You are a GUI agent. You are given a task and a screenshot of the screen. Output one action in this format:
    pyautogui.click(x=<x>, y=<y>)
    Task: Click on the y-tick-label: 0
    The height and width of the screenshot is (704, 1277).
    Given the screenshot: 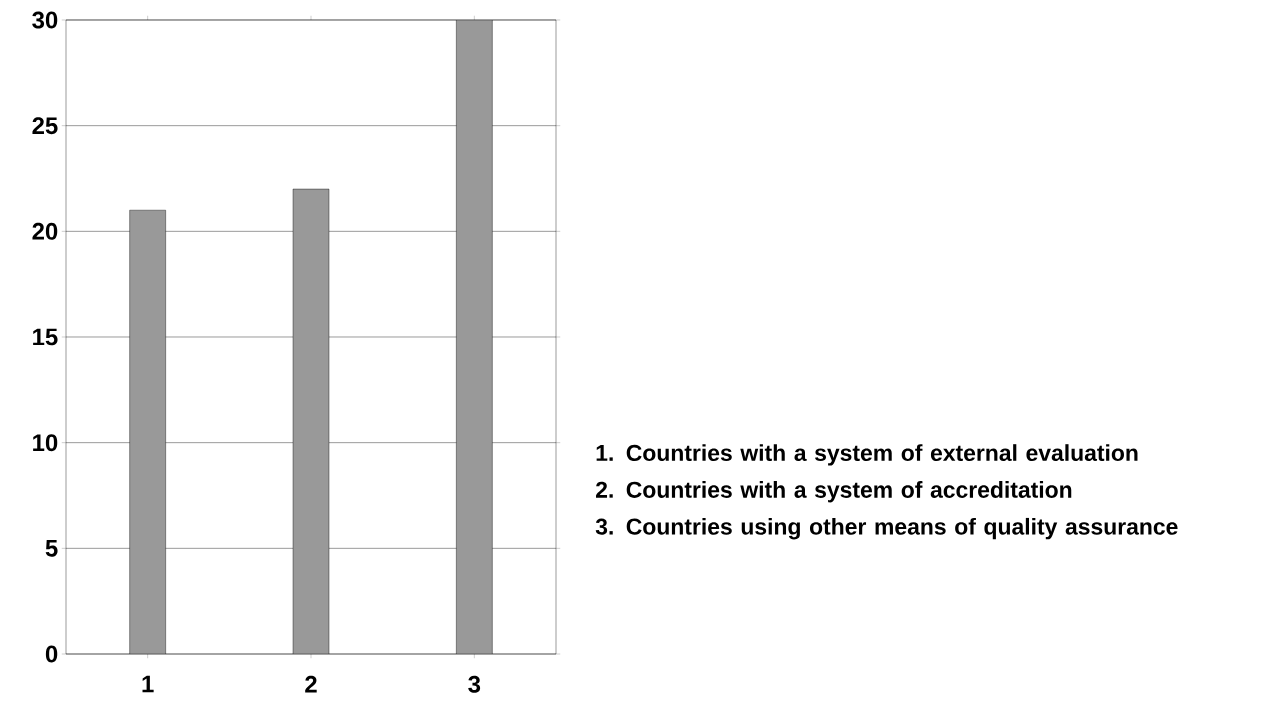 What is the action you would take?
    pyautogui.click(x=51, y=654)
    